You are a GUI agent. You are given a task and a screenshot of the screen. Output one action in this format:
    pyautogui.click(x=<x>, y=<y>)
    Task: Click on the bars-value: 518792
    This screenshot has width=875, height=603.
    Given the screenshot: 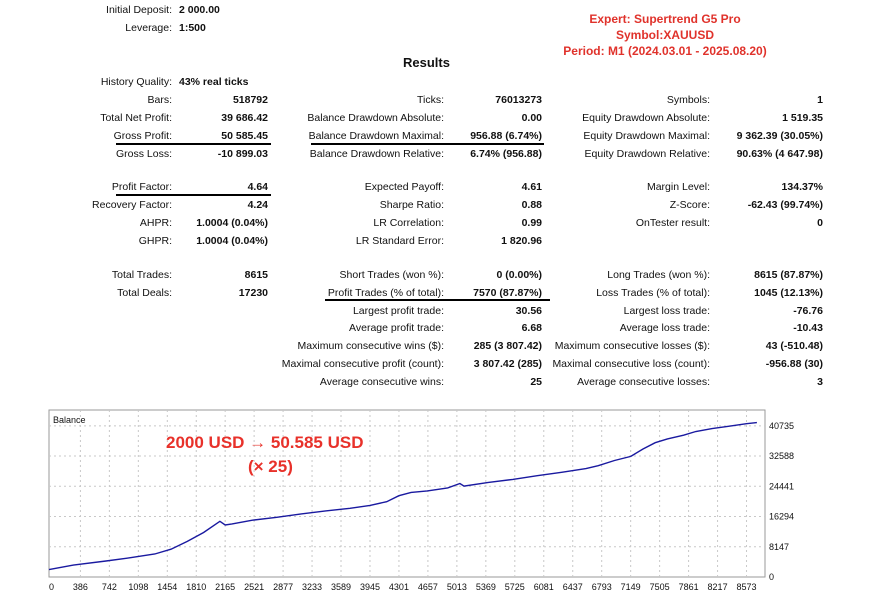 What is the action you would take?
    pyautogui.click(x=250, y=100)
    